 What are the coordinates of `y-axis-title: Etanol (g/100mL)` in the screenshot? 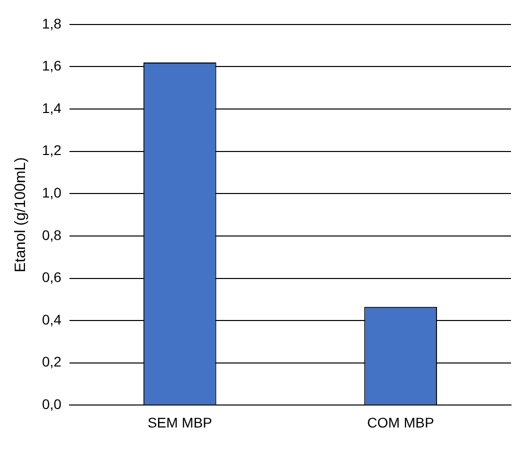 It's located at (21, 214).